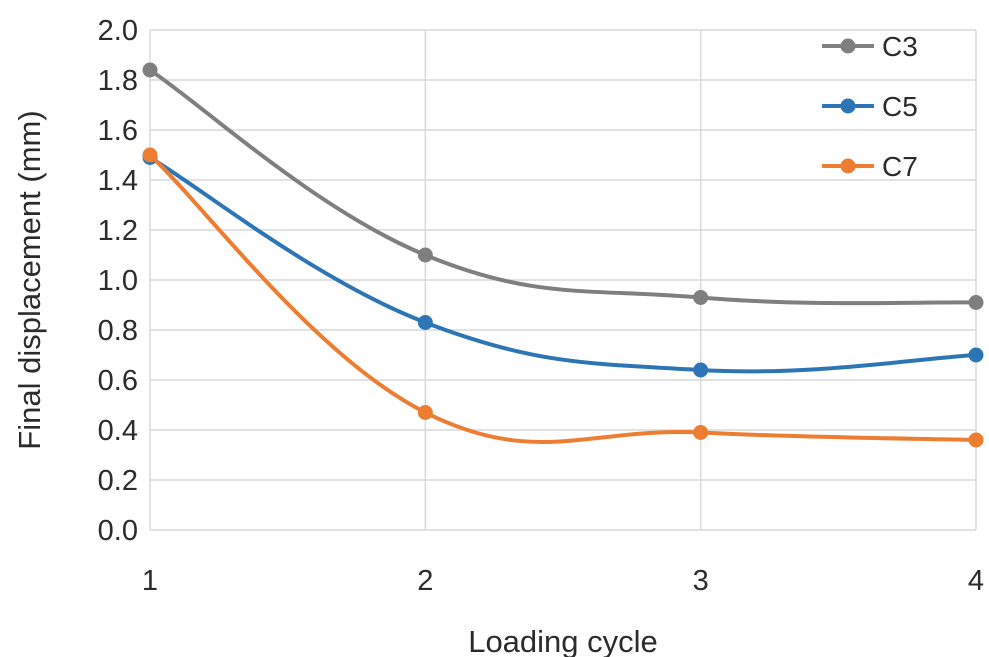 The height and width of the screenshot is (657, 989). What do you see at coordinates (425, 581) in the screenshot?
I see `x-tick-label: 2` at bounding box center [425, 581].